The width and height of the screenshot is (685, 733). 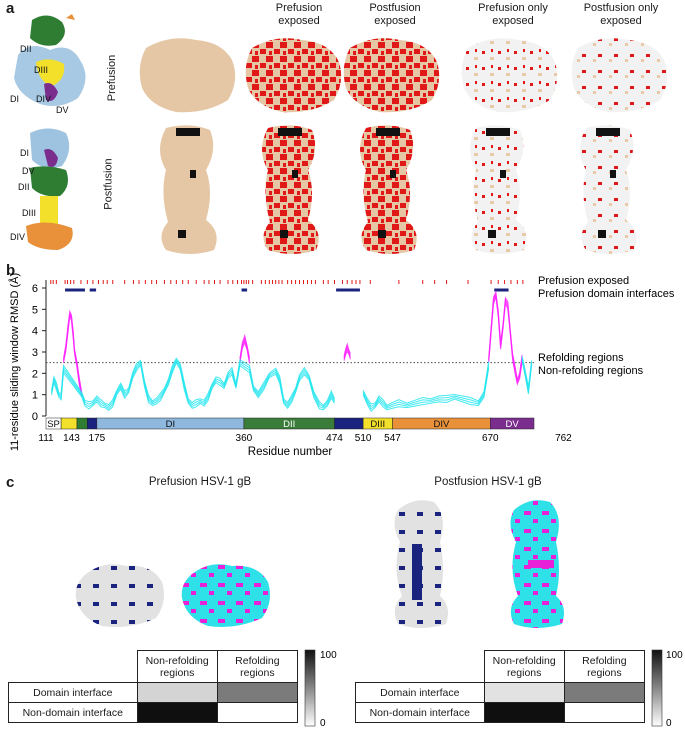 What do you see at coordinates (73, 712) in the screenshot?
I see `pre-row-non-domain-interface: Non-domain interface` at bounding box center [73, 712].